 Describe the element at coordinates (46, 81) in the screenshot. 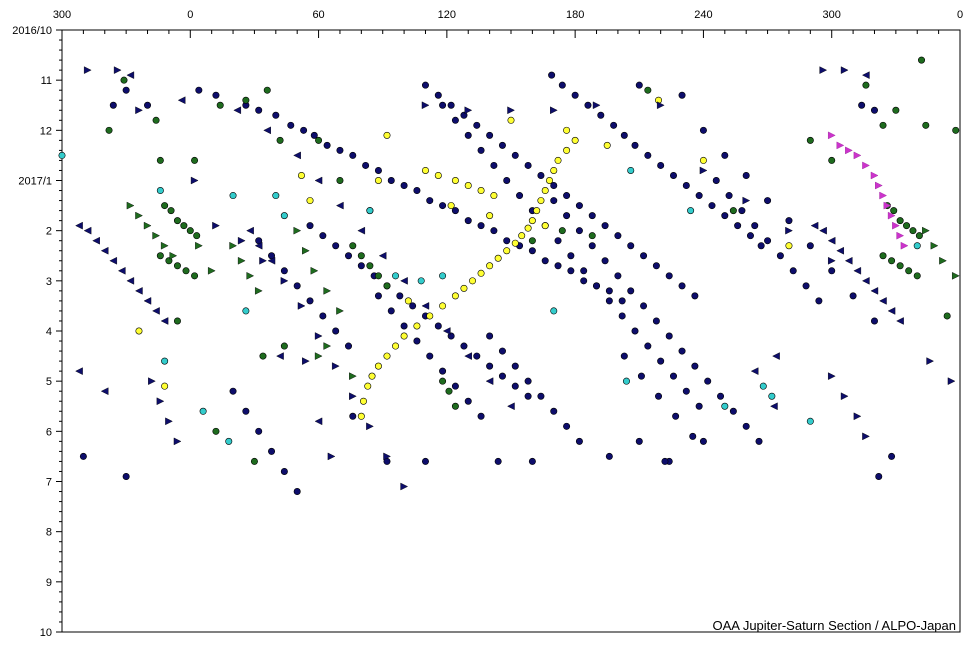

I see `y-tick-label: 11` at that location.